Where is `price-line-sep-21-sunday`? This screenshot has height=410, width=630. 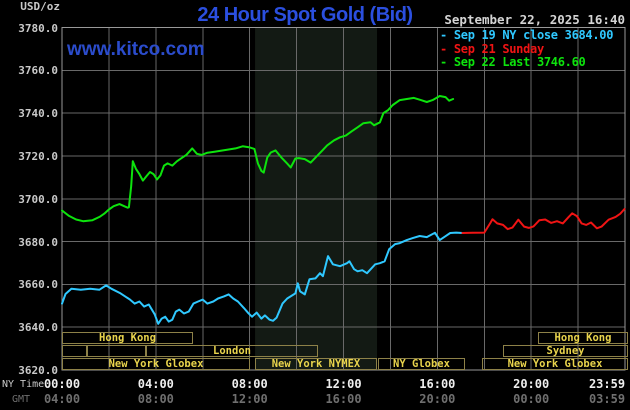
price-line-sep-21-sunday is located at coordinates (543, 221).